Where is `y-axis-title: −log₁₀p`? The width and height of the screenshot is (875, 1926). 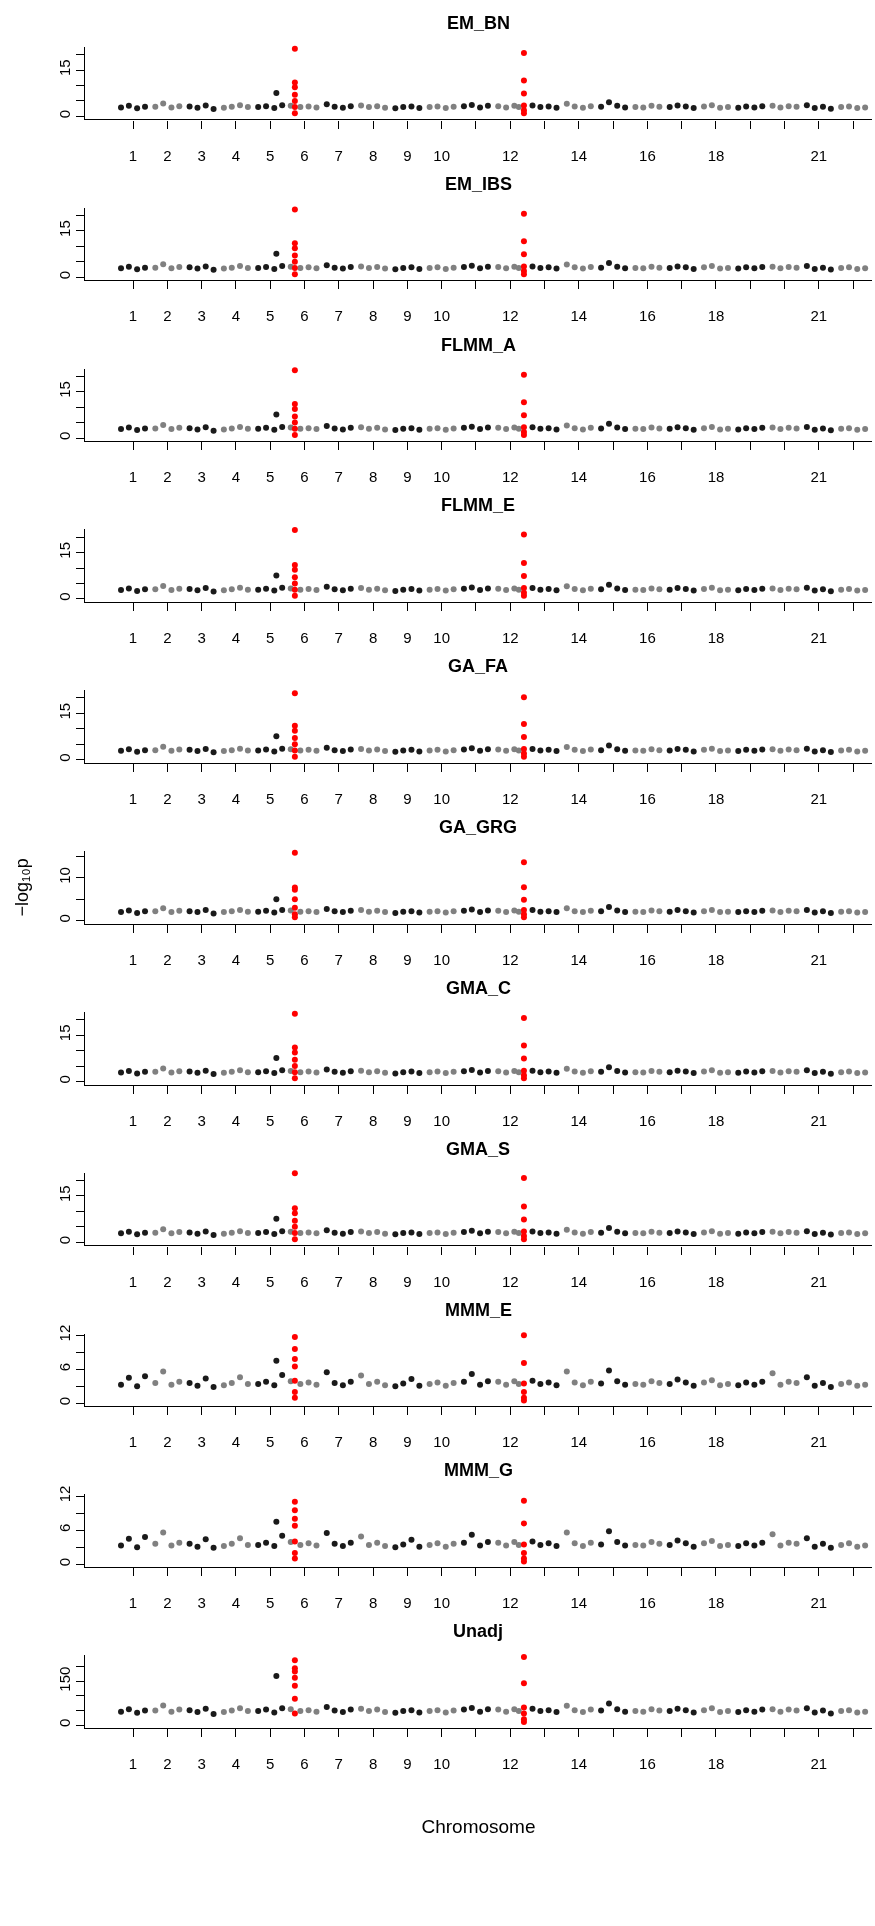
y-axis-title: −log₁₀p is located at coordinates (22, 887).